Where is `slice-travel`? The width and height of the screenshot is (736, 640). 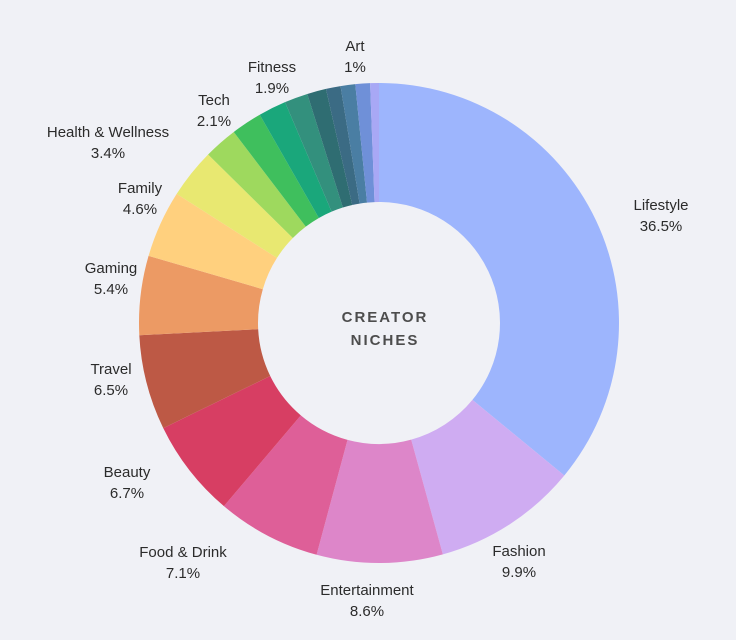 slice-travel is located at coordinates (205, 379).